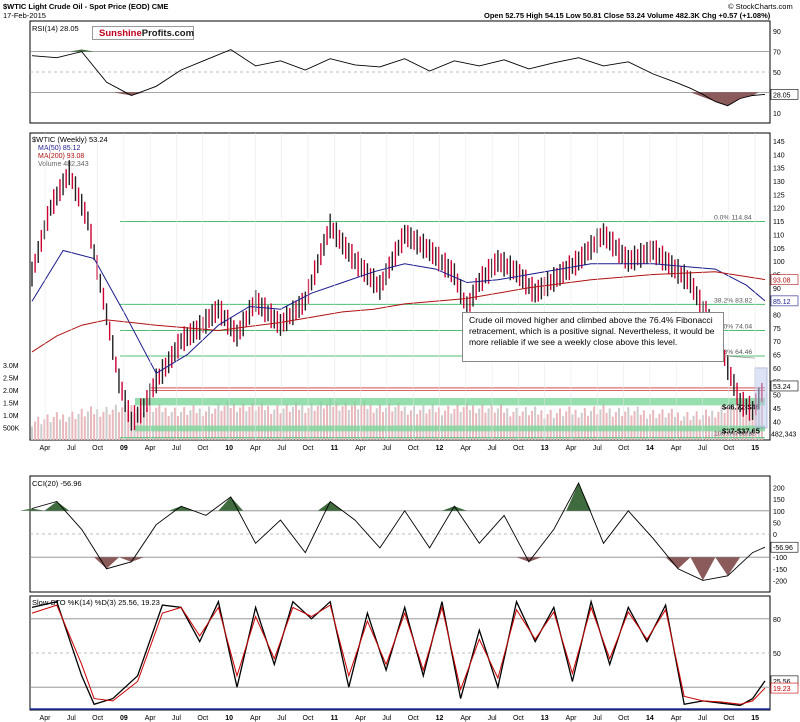 This screenshot has width=800, height=722. What do you see at coordinates (733, 352) in the screenshot?
I see `fibonacci-label: 61.8% 64.46` at bounding box center [733, 352].